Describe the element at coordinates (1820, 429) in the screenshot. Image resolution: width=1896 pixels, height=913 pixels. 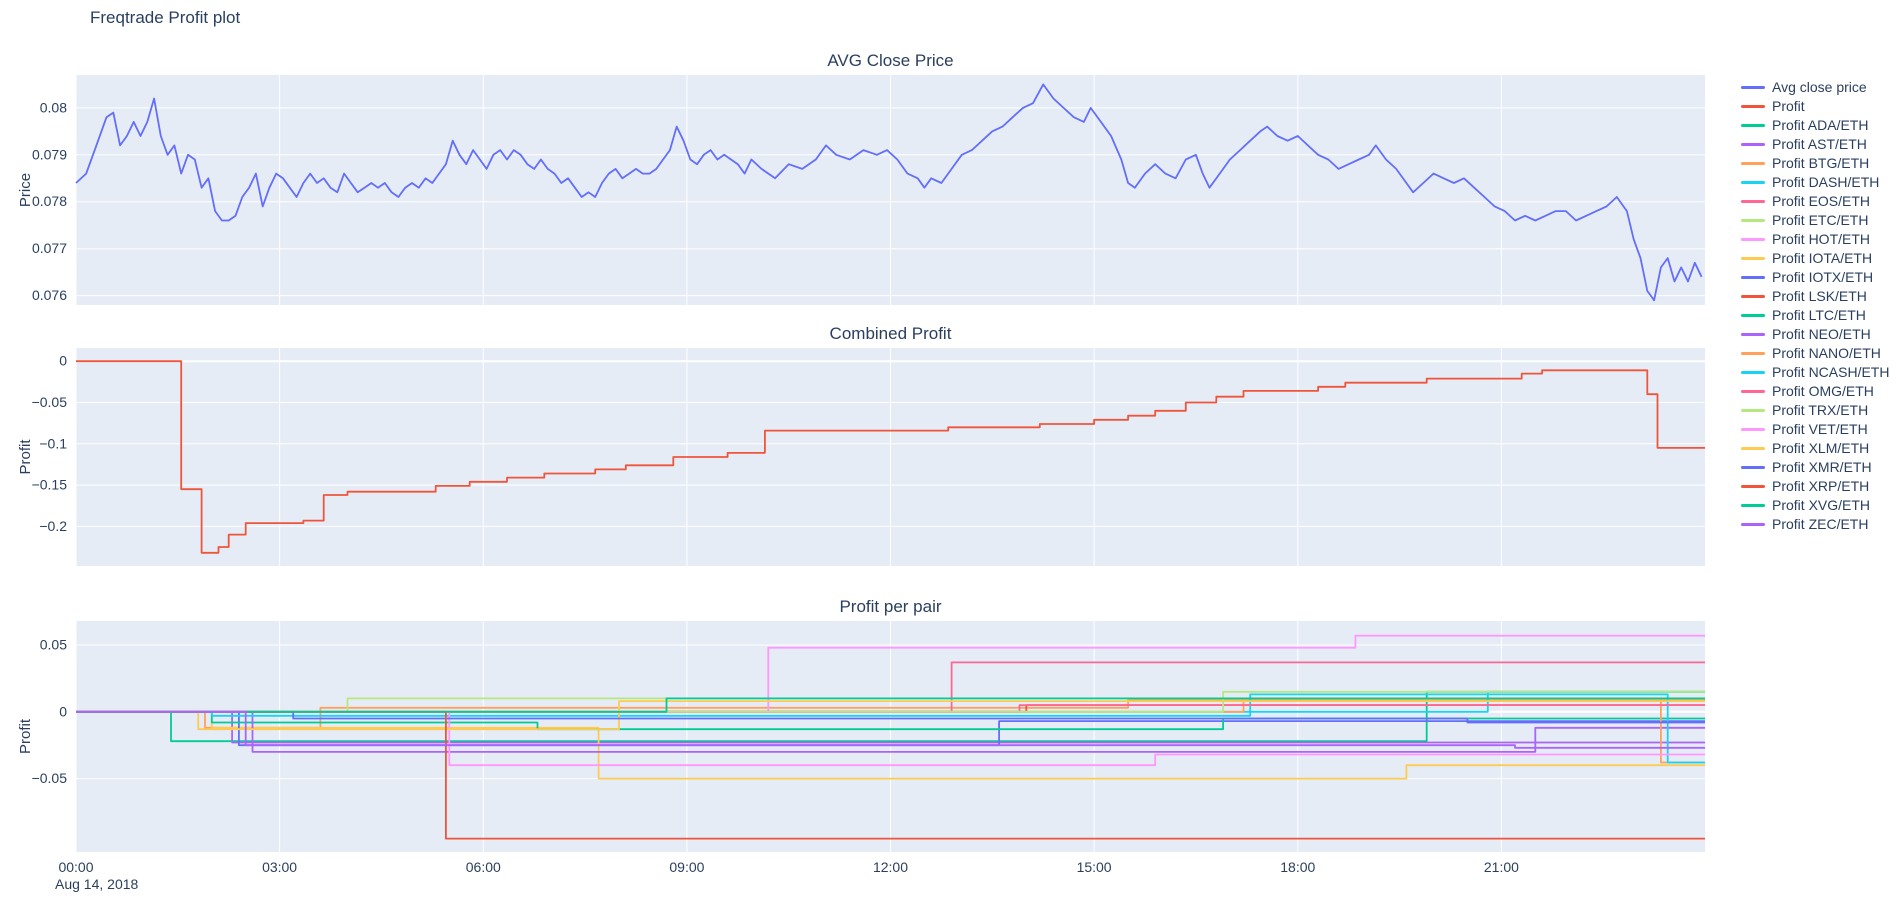
I see `legend-label: Profit VET/ETH` at that location.